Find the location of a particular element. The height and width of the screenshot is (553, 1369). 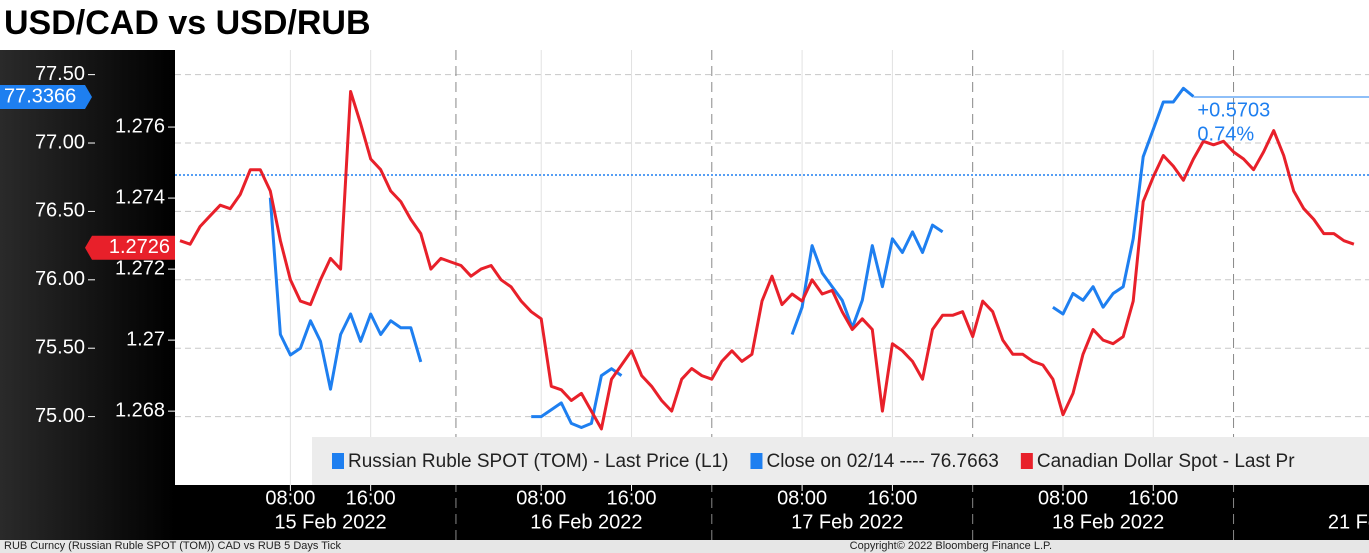

y-tick-label: 77.00 is located at coordinates (60, 142).